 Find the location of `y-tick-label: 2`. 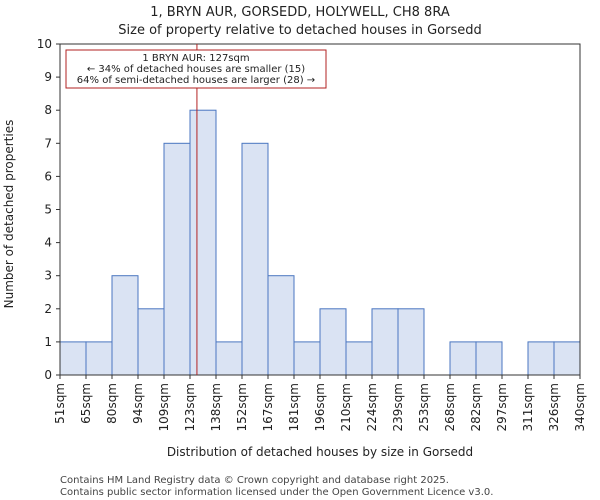

y-tick-label: 2 is located at coordinates (48, 309).